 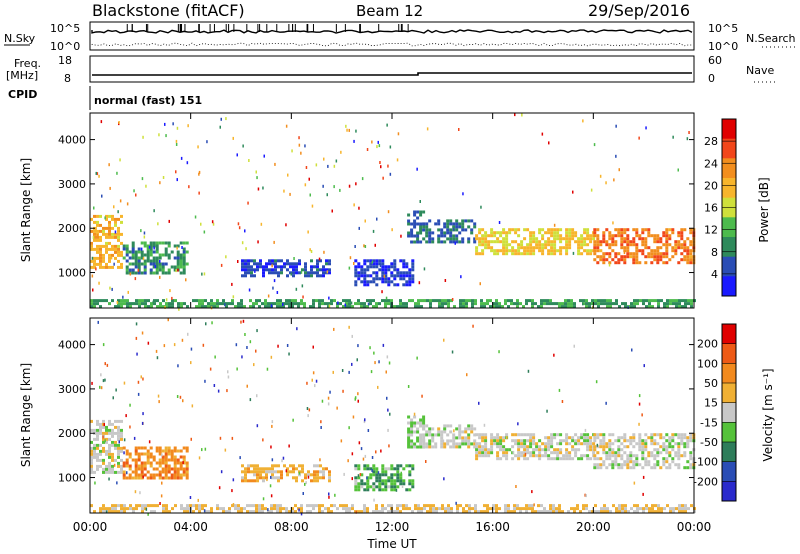 I want to click on nave-tick-low: 0, so click(x=711, y=78).